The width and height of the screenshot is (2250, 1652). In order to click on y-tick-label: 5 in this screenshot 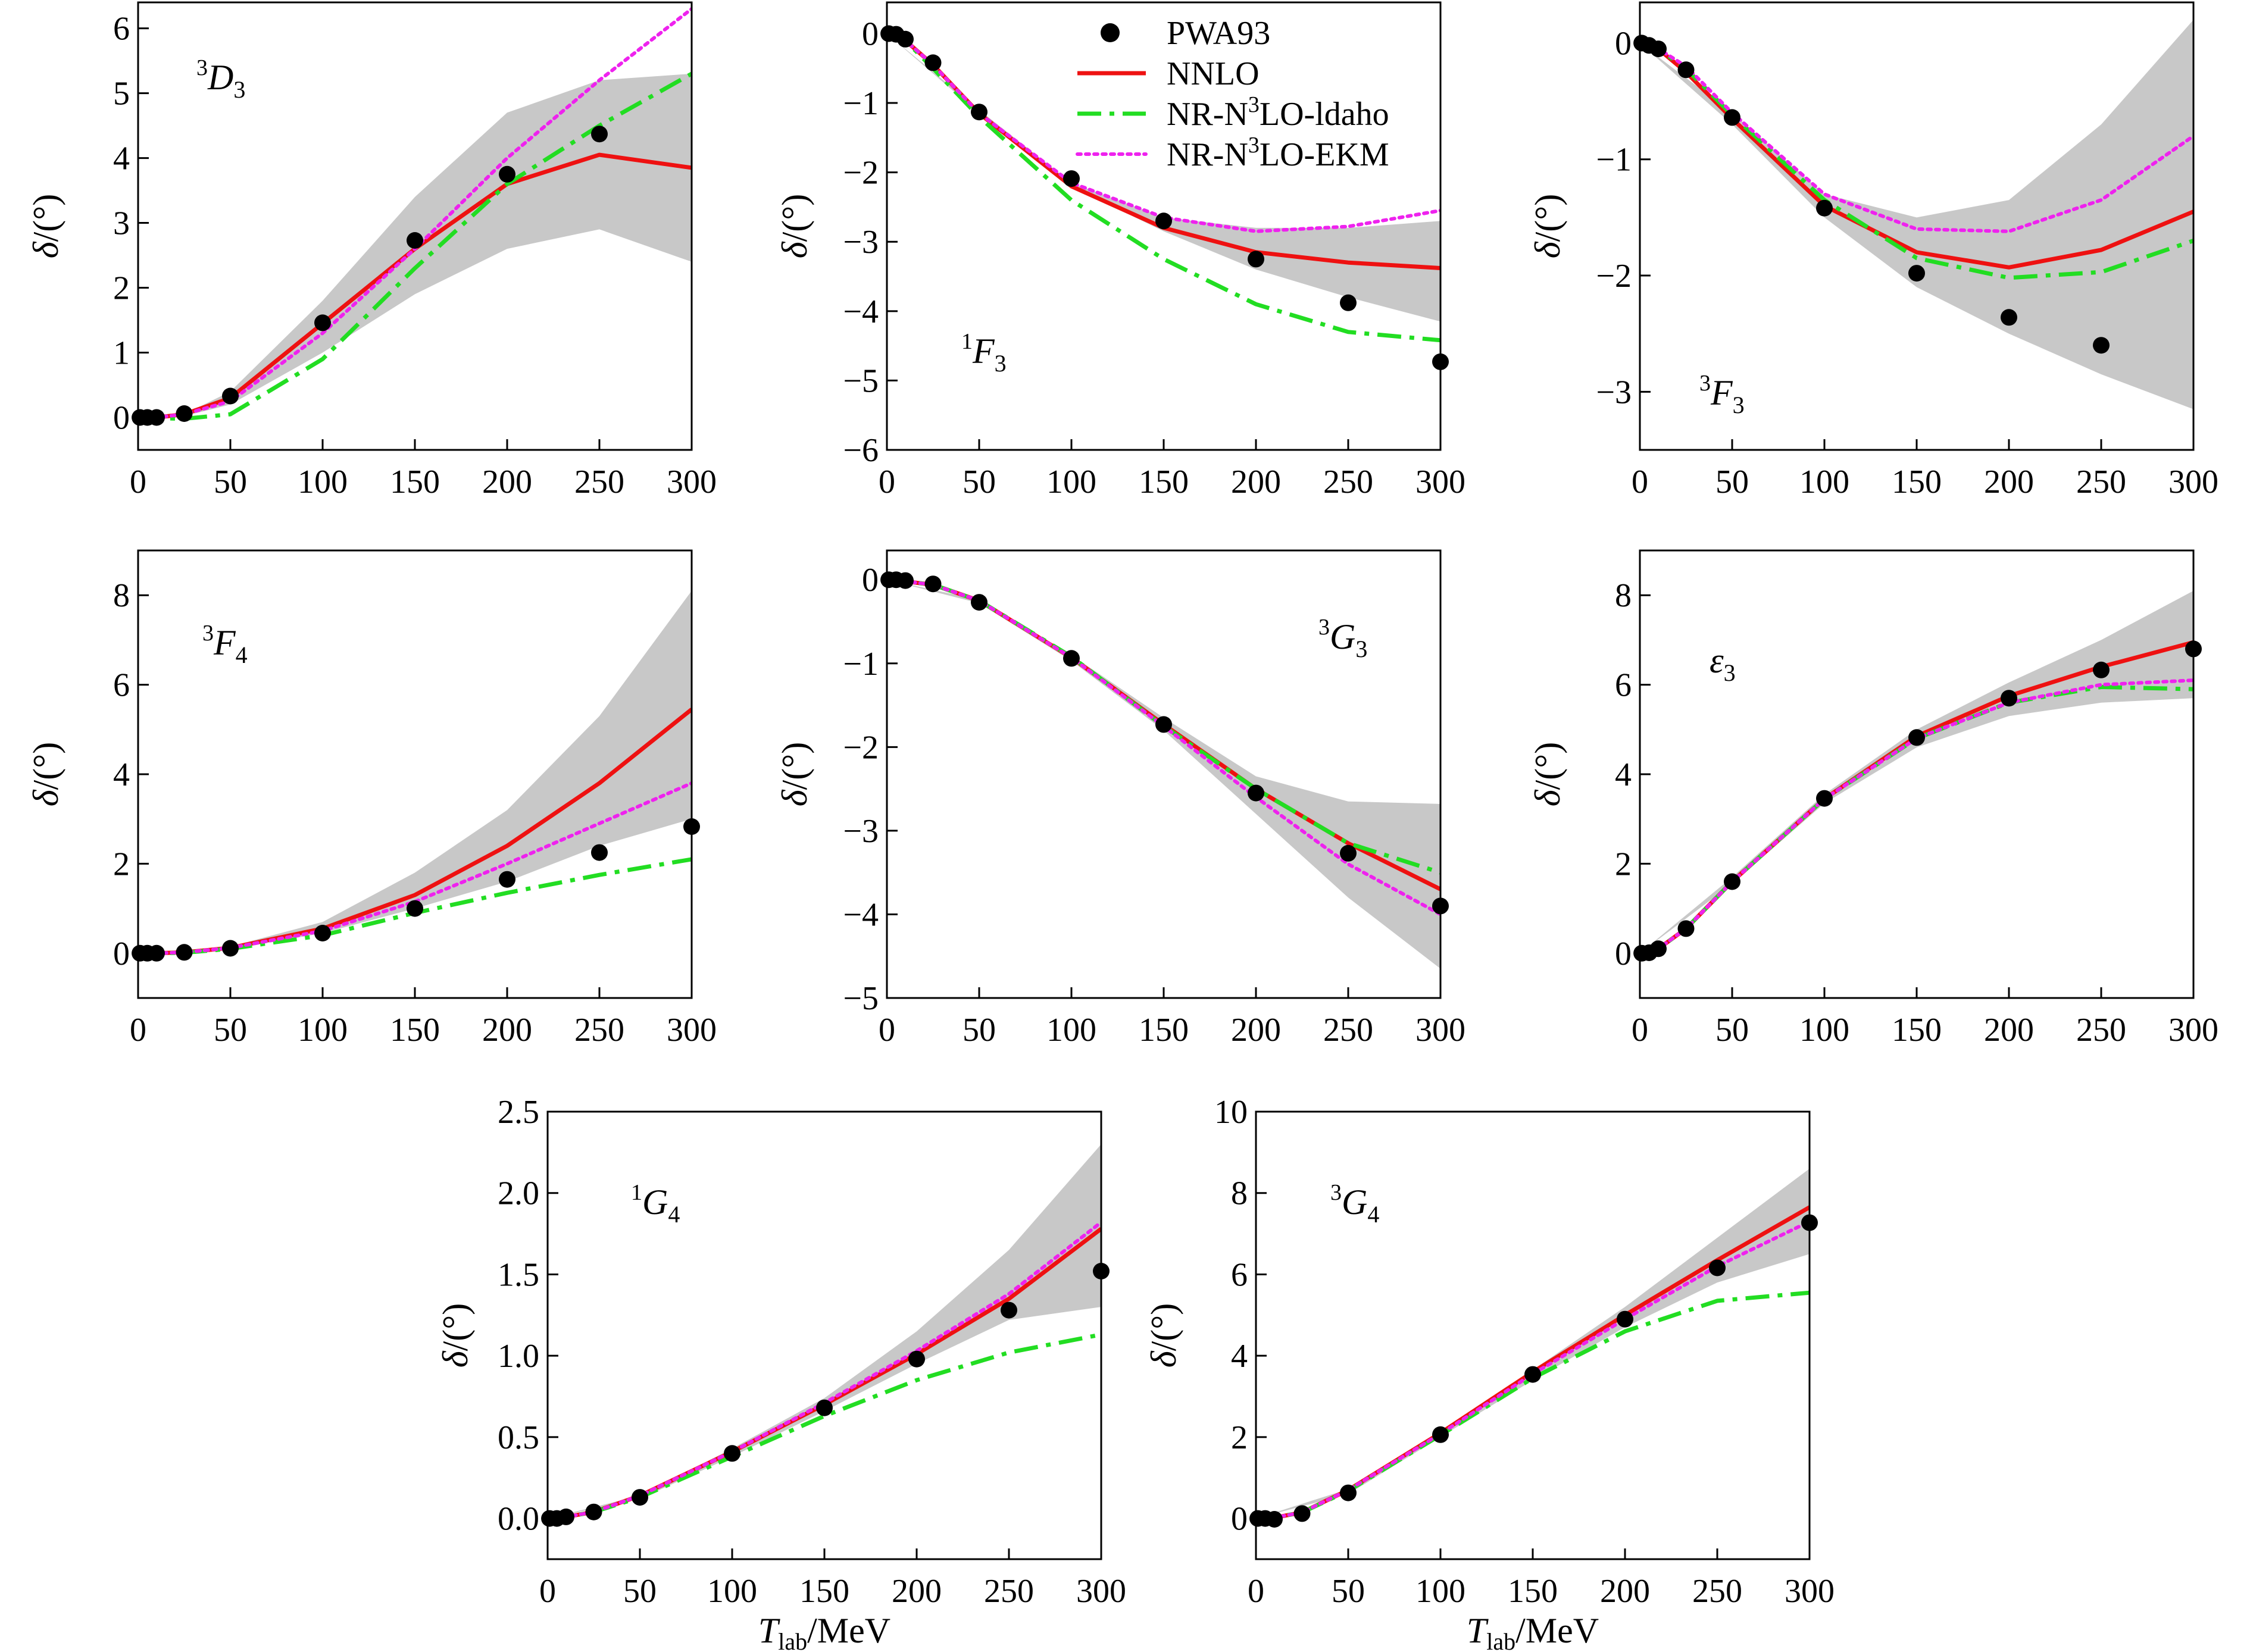, I will do `click(121, 94)`.